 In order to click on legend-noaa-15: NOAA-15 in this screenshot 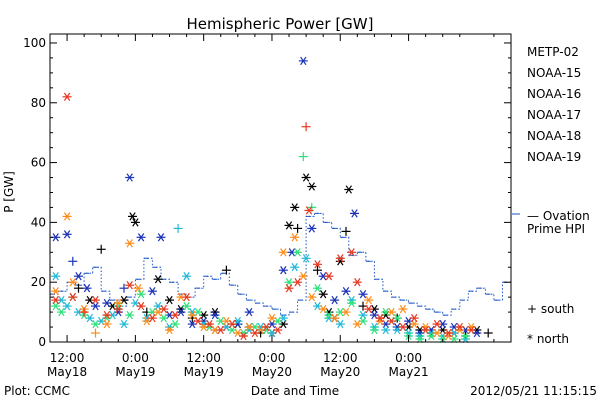, I will do `click(554, 73)`.